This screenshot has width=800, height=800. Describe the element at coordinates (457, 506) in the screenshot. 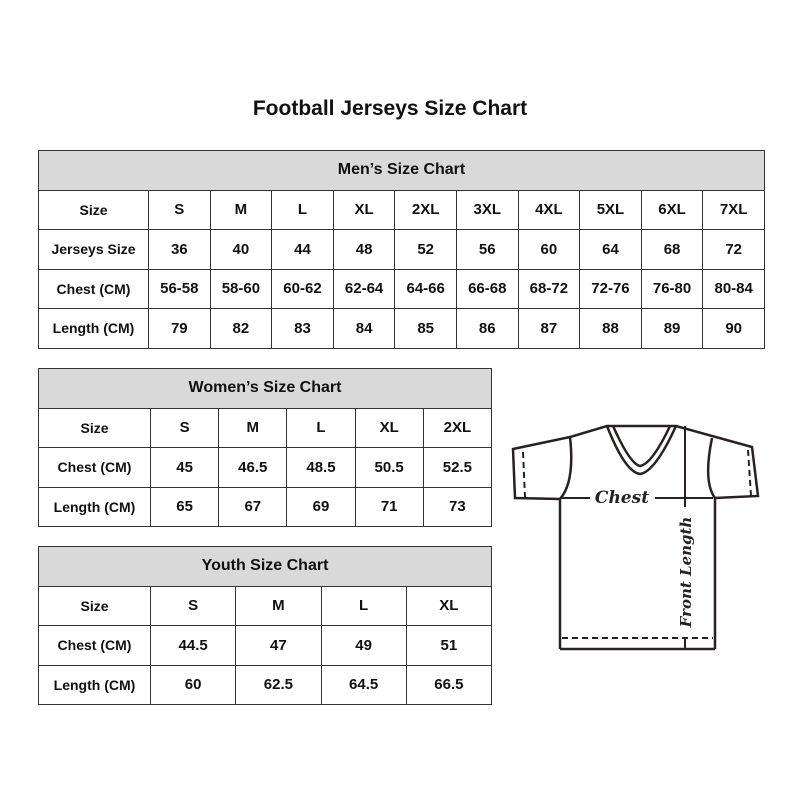

I see `table-cell: 73` at that location.